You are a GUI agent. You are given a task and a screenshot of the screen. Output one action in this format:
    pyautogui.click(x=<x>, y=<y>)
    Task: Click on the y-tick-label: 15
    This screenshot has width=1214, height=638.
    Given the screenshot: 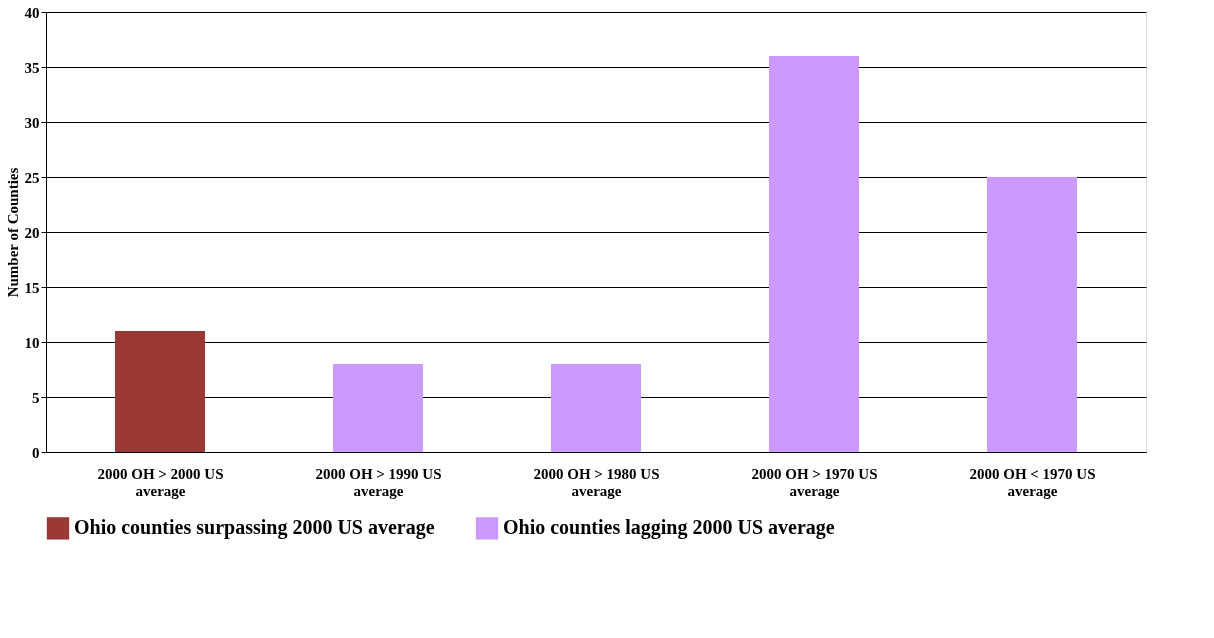 What is the action you would take?
    pyautogui.click(x=32, y=287)
    